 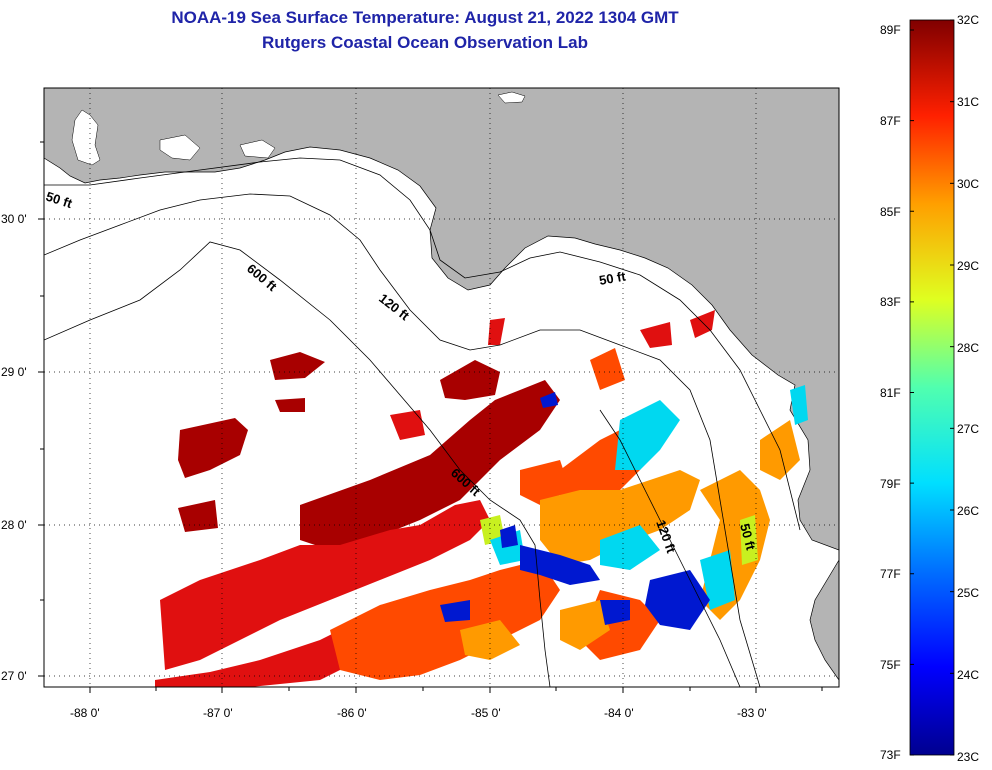 What do you see at coordinates (968, 429) in the screenshot?
I see `colorbar-c-label: 27C` at bounding box center [968, 429].